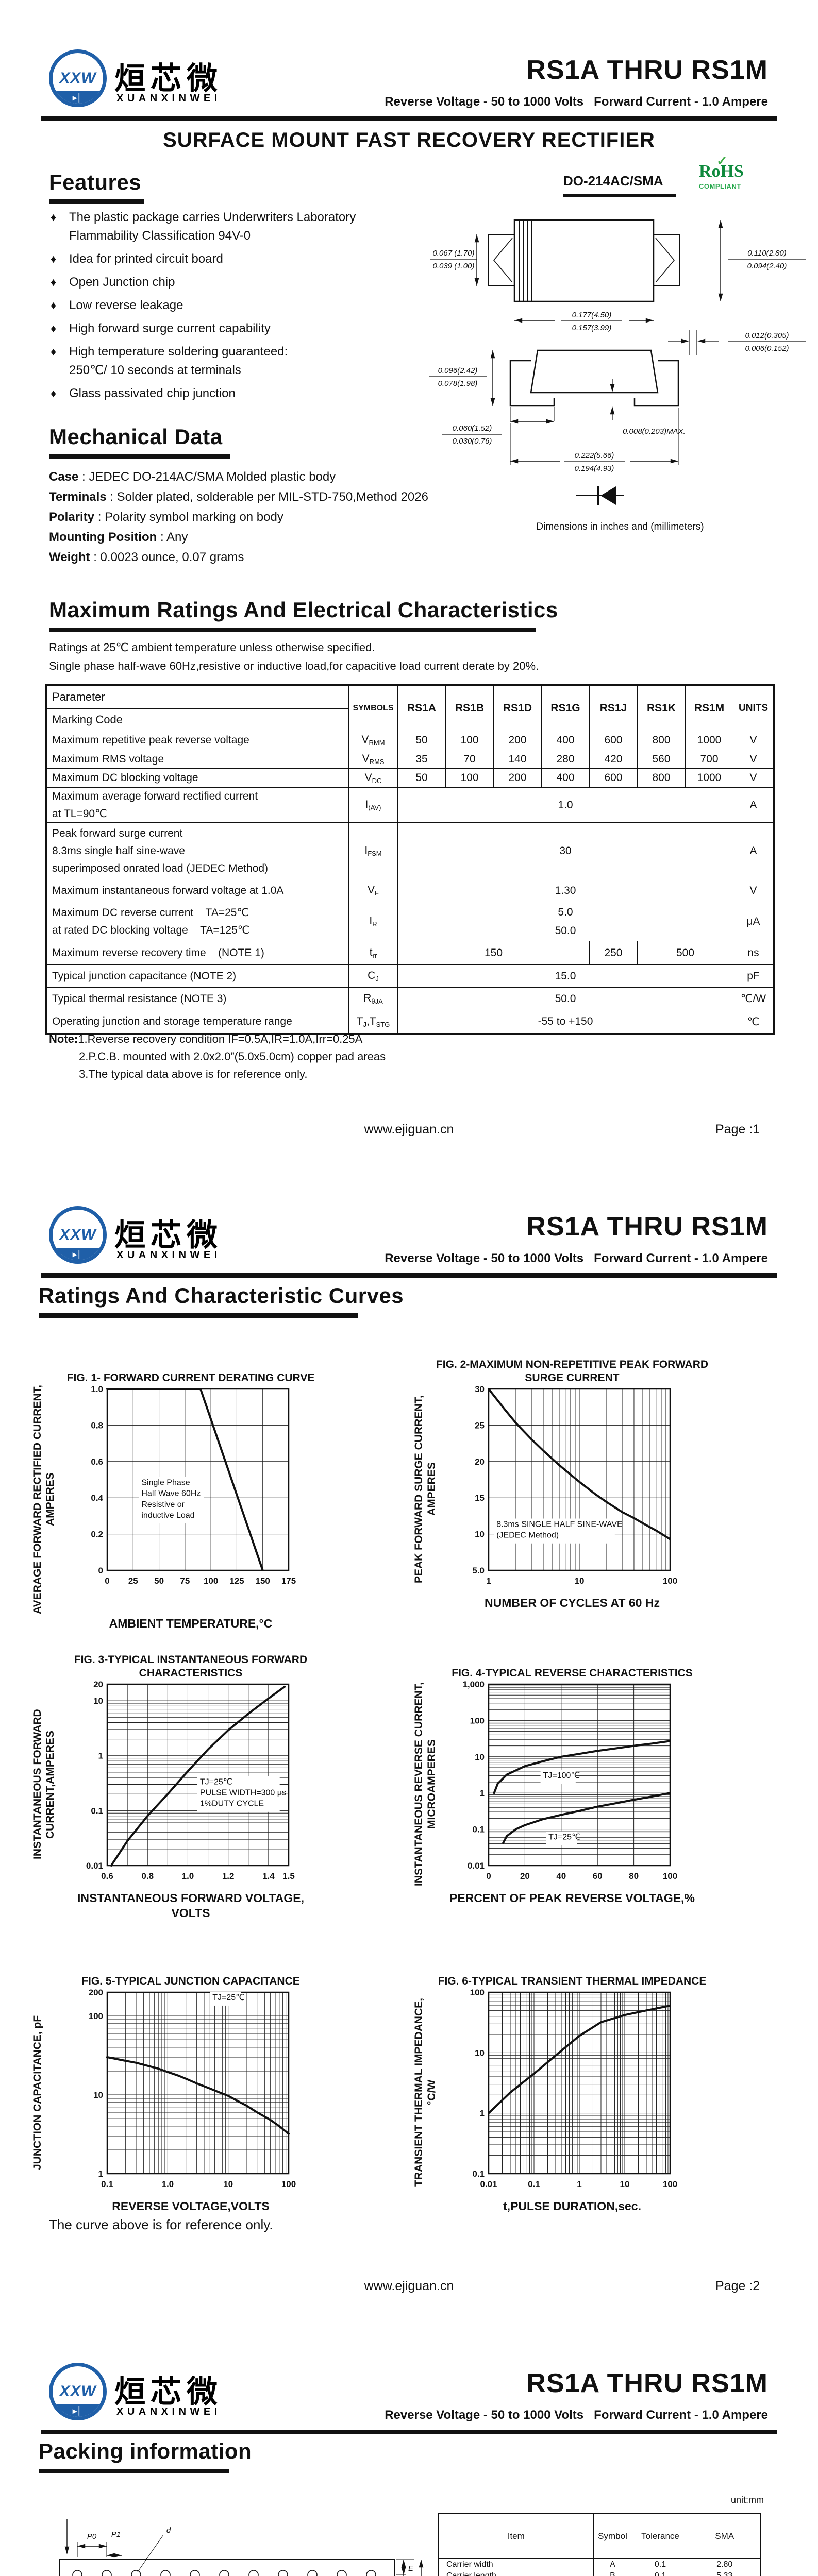 Image resolution: width=818 pixels, height=2576 pixels. I want to click on svg-text: 10, so click(98, 1701).